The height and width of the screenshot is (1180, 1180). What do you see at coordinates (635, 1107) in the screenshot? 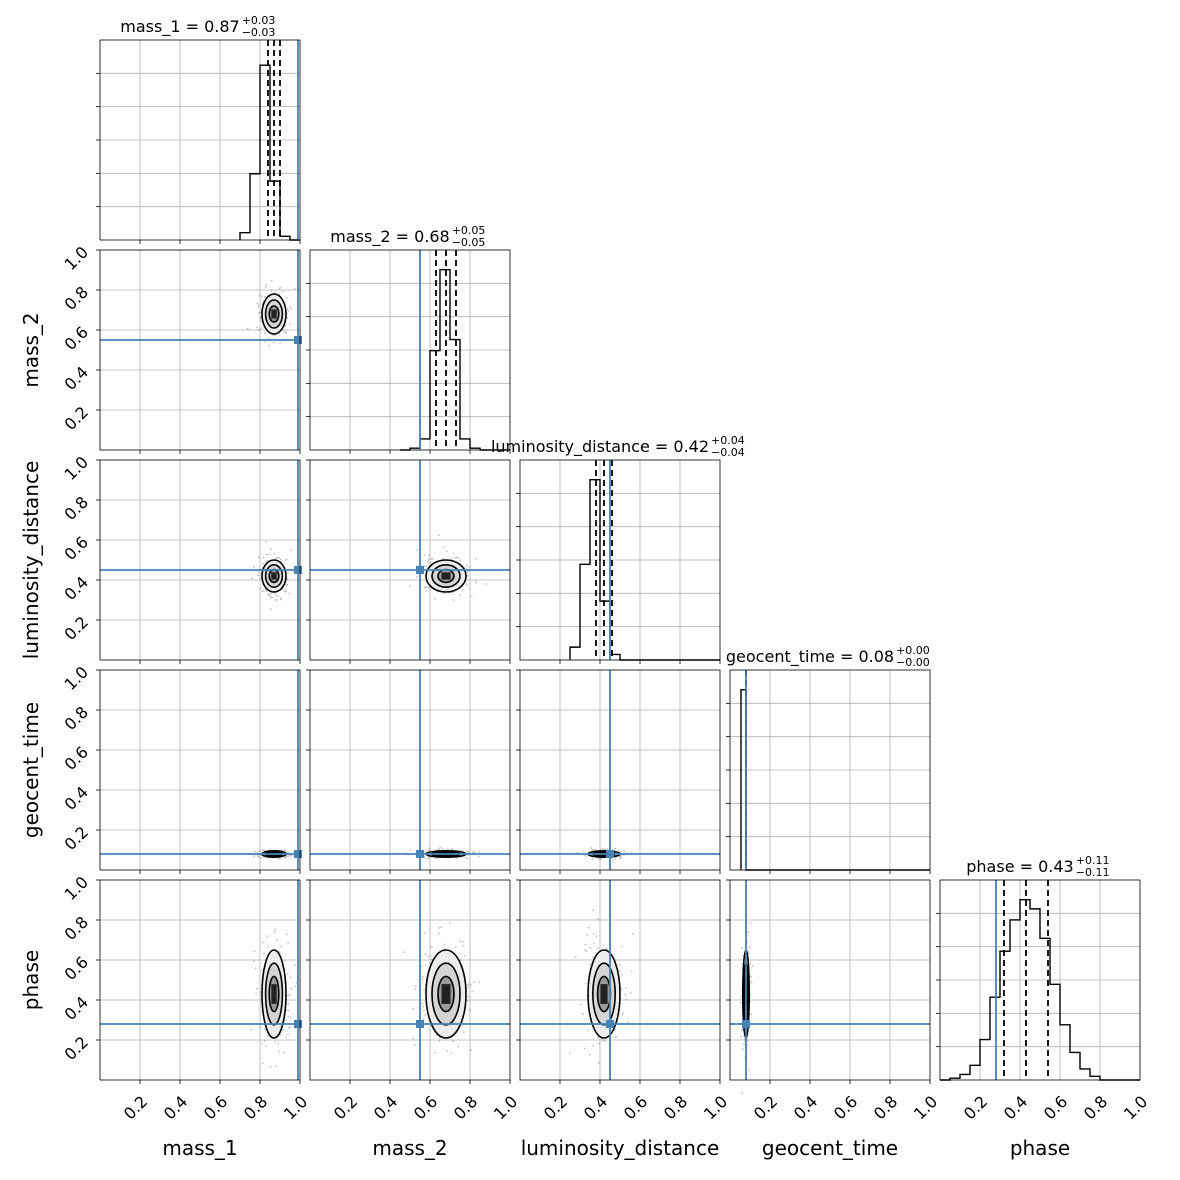
I see `x-tick-label: 0.6` at bounding box center [635, 1107].